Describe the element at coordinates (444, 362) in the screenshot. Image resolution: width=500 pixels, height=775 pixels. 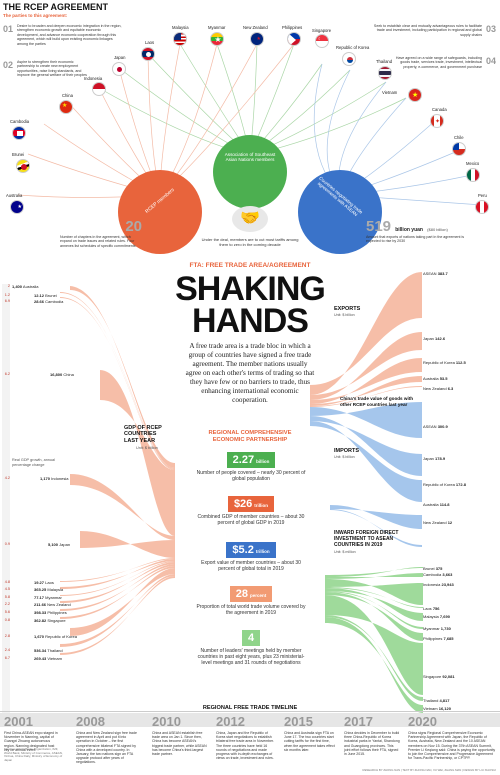
I see `export-row-korea: Republic of Korea 112.5` at that location.